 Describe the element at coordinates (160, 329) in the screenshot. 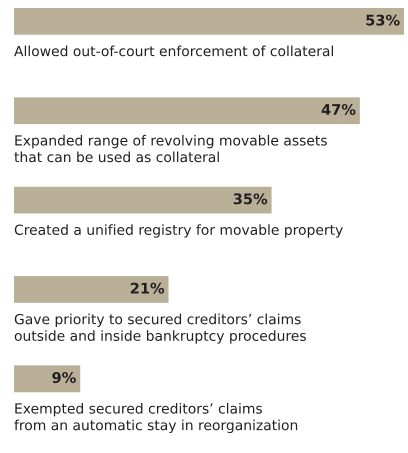

I see `y-tick-label: Gave priority to secured creditors’ claims outside and inside bankruptcy procedures` at that location.